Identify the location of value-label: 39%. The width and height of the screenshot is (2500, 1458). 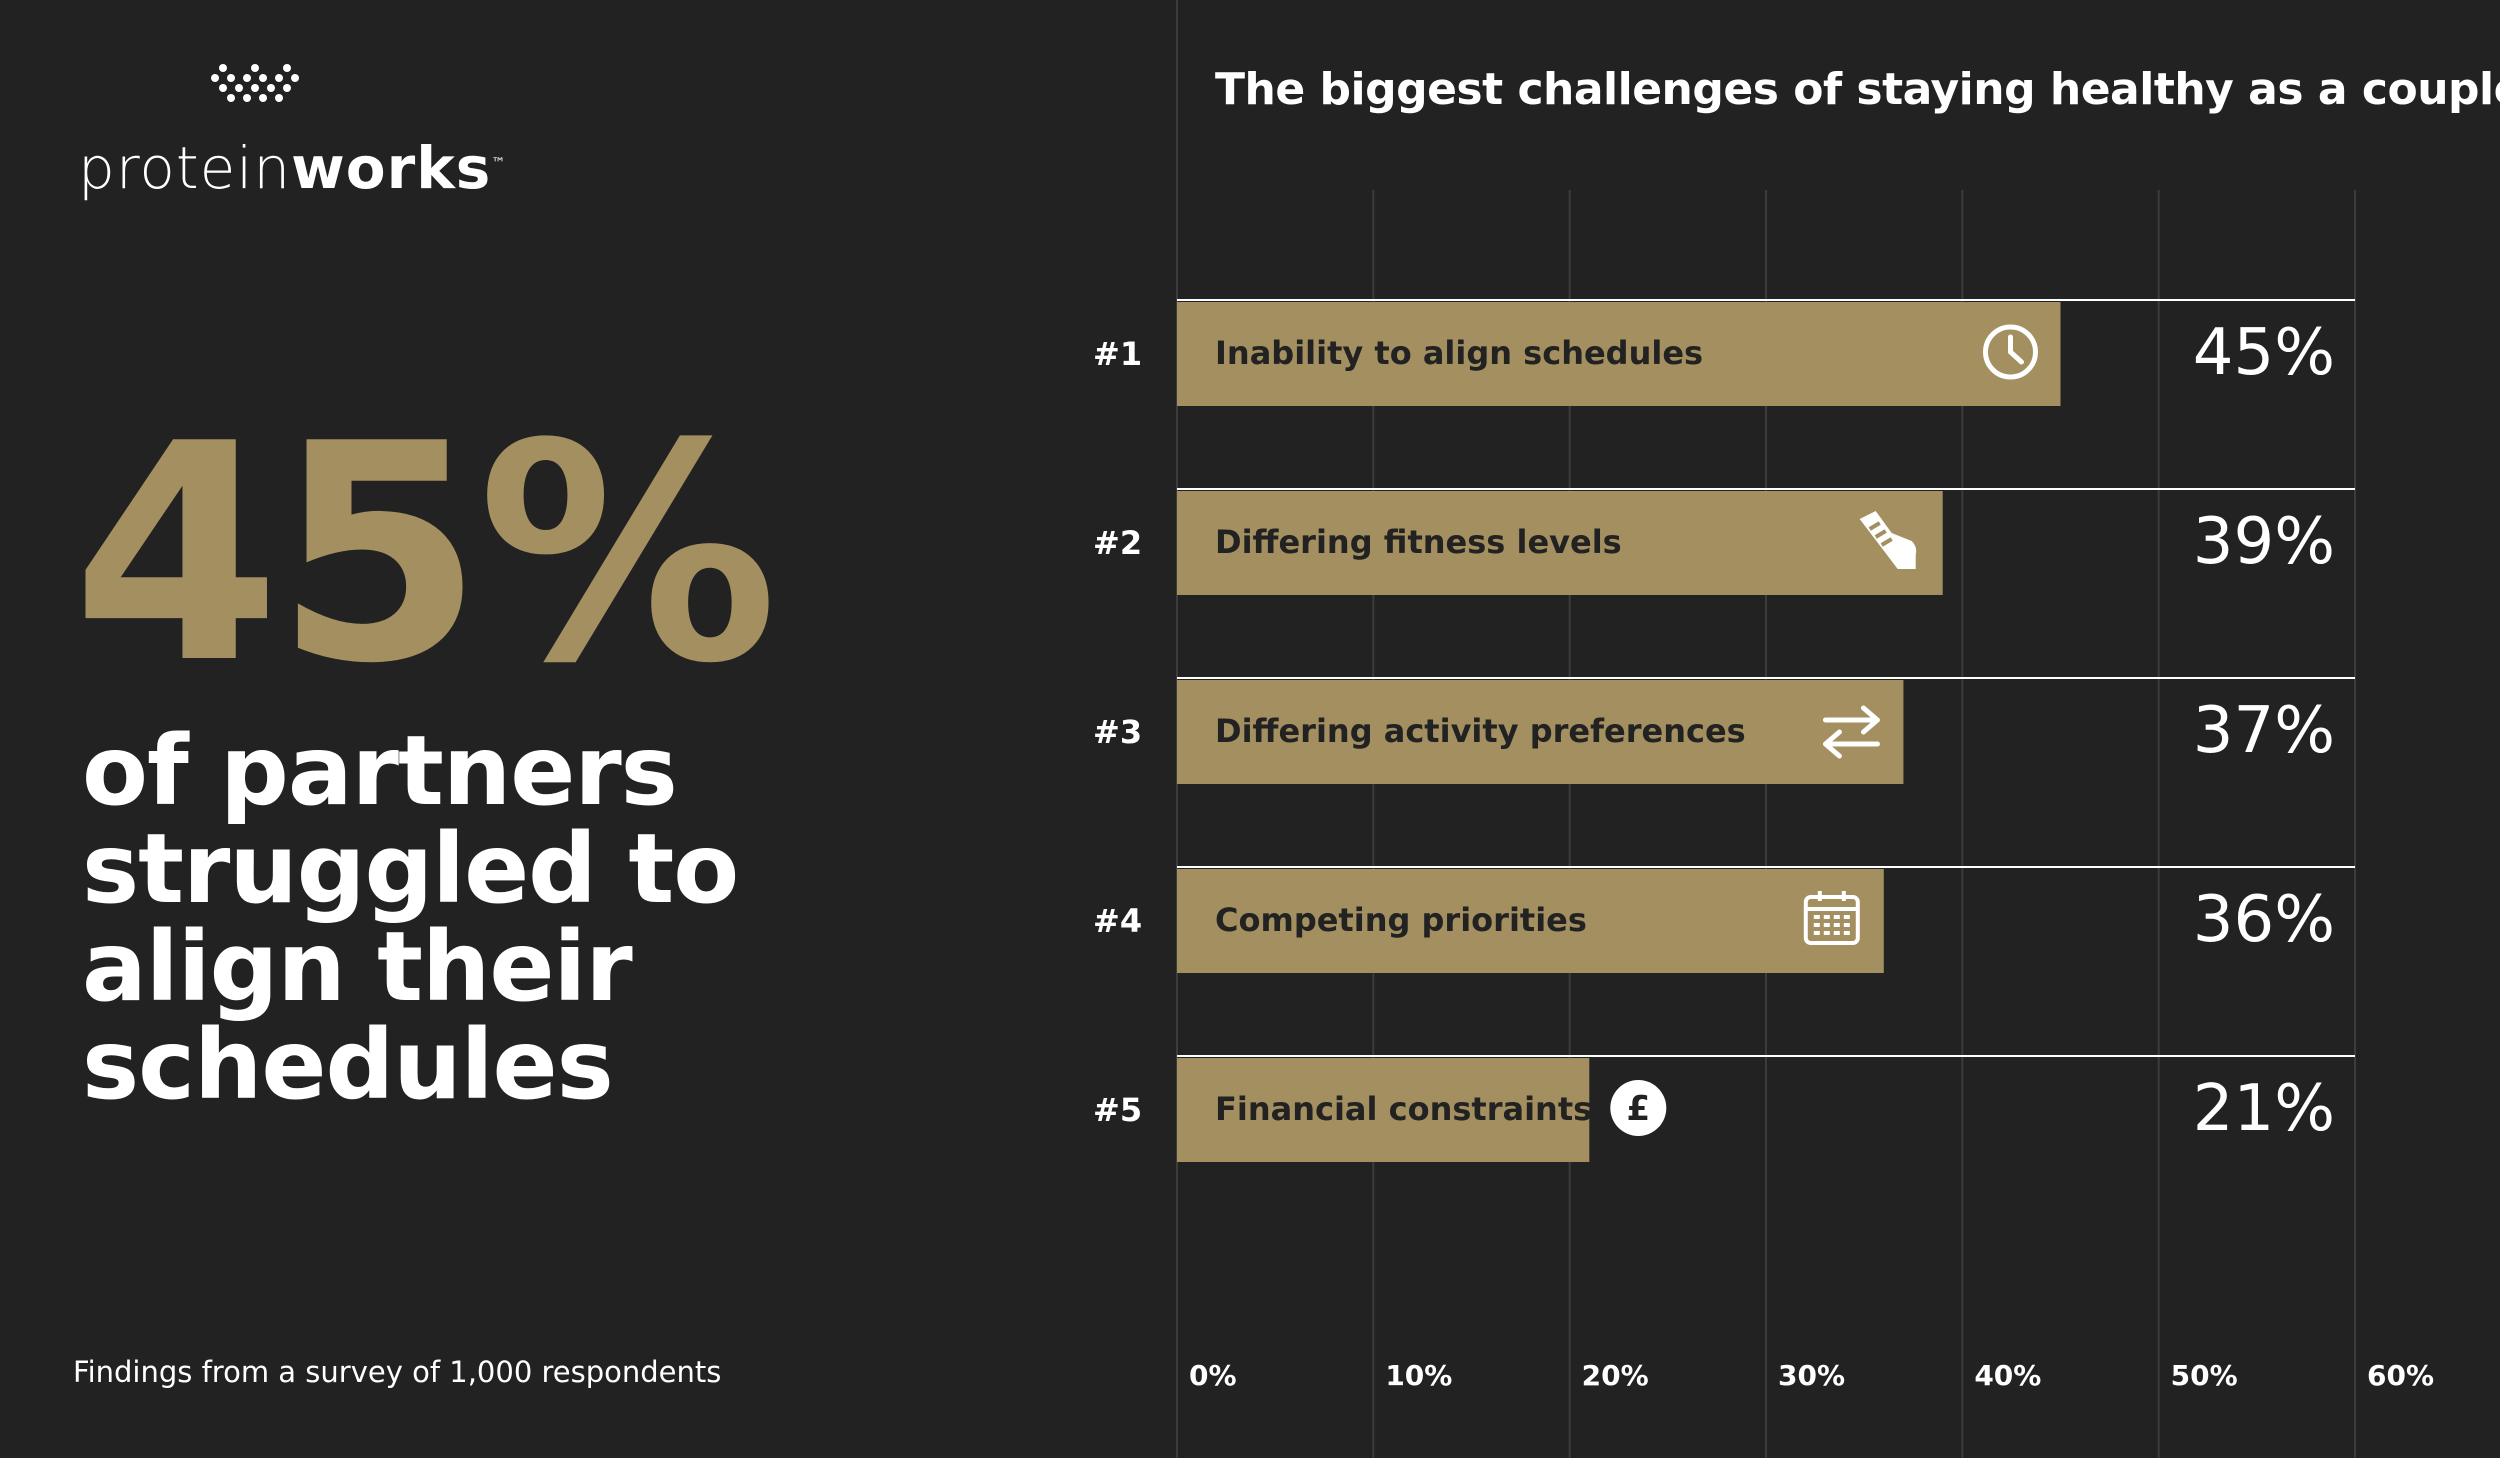
(2264, 542).